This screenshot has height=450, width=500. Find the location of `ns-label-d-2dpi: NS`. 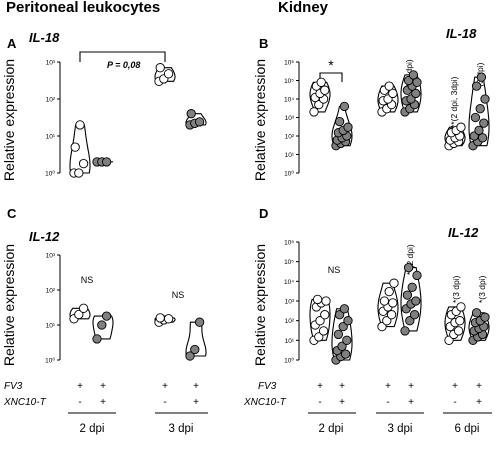

ns-label-d-2dpi: NS is located at coordinates (334, 270).